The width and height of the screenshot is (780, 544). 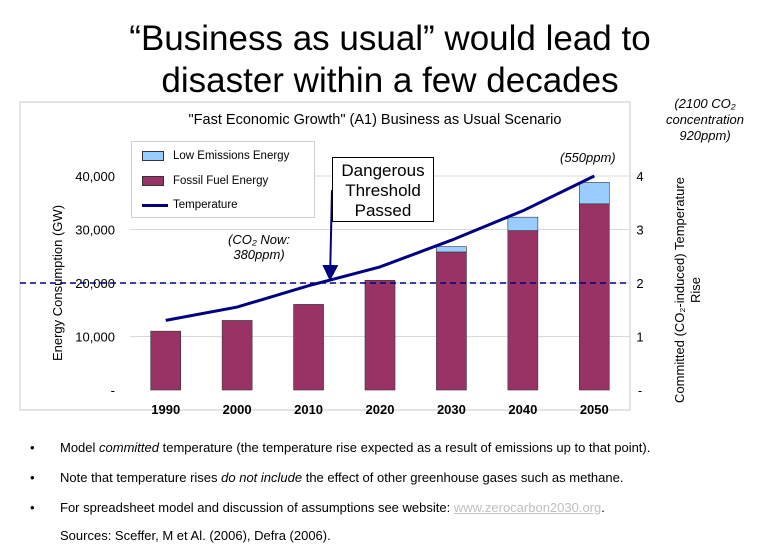 What do you see at coordinates (231, 156) in the screenshot?
I see `legend-label-low-emissions: Low Emissions Energy` at bounding box center [231, 156].